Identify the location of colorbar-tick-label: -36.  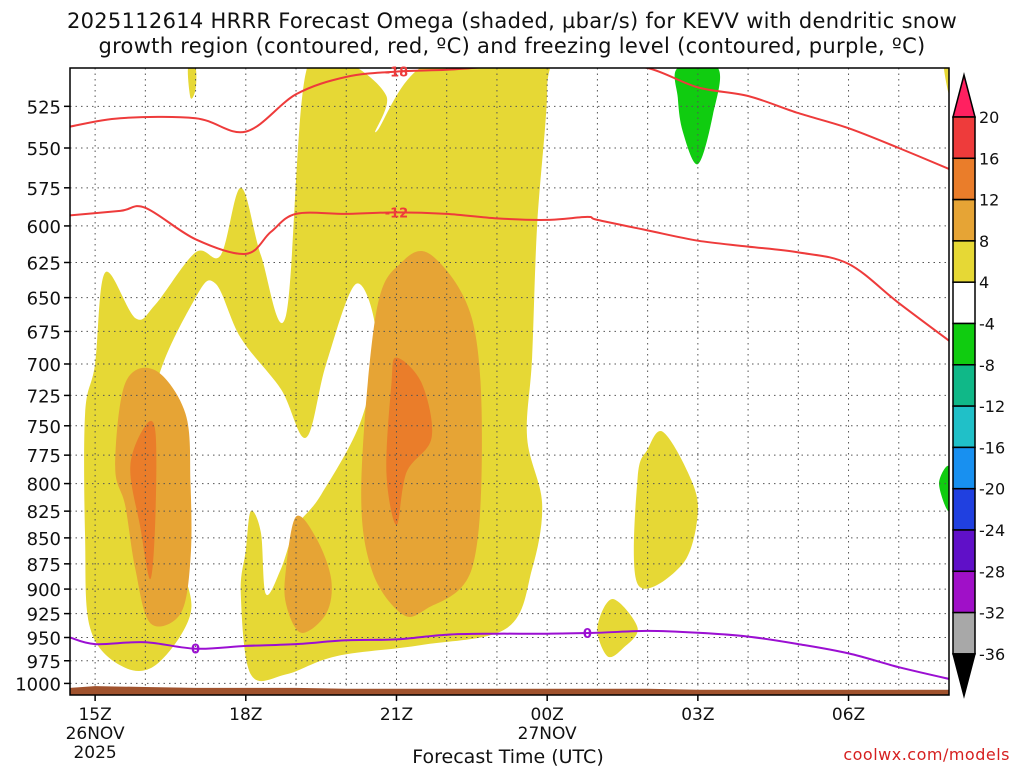
(992, 654).